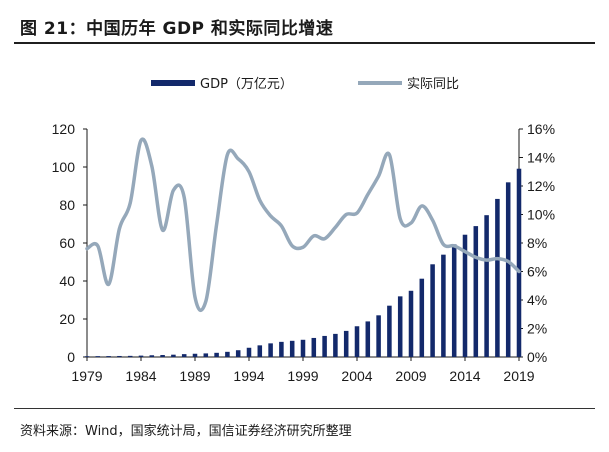 Image resolution: width=609 pixels, height=452 pixels. What do you see at coordinates (518, 376) in the screenshot?
I see `x-axis-tick-label: 2019` at bounding box center [518, 376].